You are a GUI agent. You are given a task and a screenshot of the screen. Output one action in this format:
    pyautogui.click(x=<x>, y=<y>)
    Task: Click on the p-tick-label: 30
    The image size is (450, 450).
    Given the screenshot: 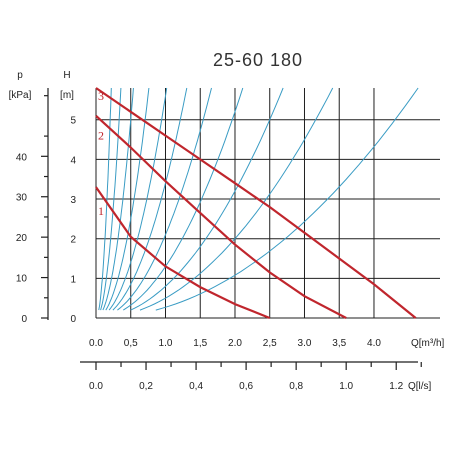 What is the action you would take?
    pyautogui.click(x=22, y=198)
    